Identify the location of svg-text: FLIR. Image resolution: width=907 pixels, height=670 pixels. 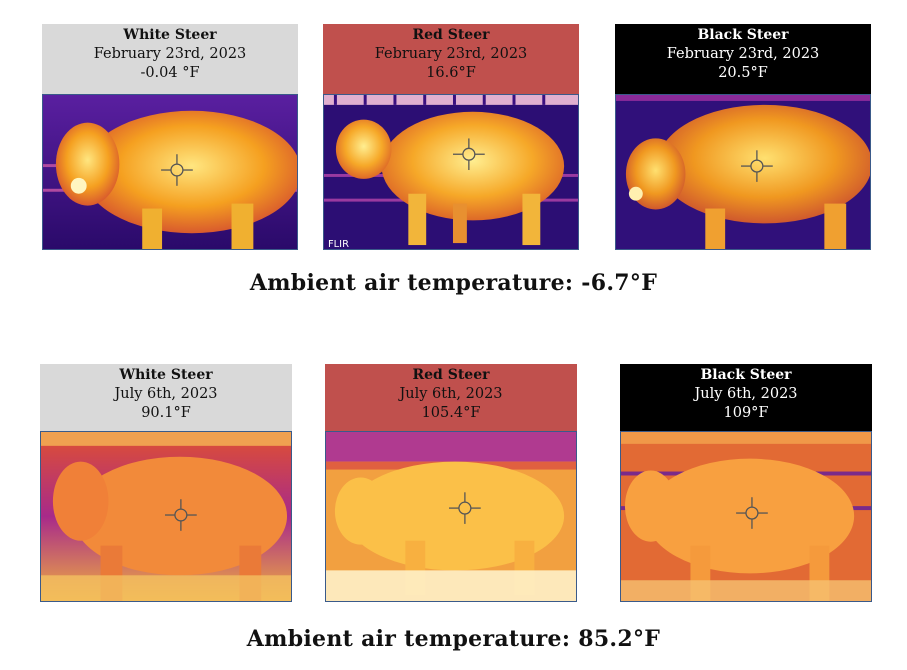
(338, 244).